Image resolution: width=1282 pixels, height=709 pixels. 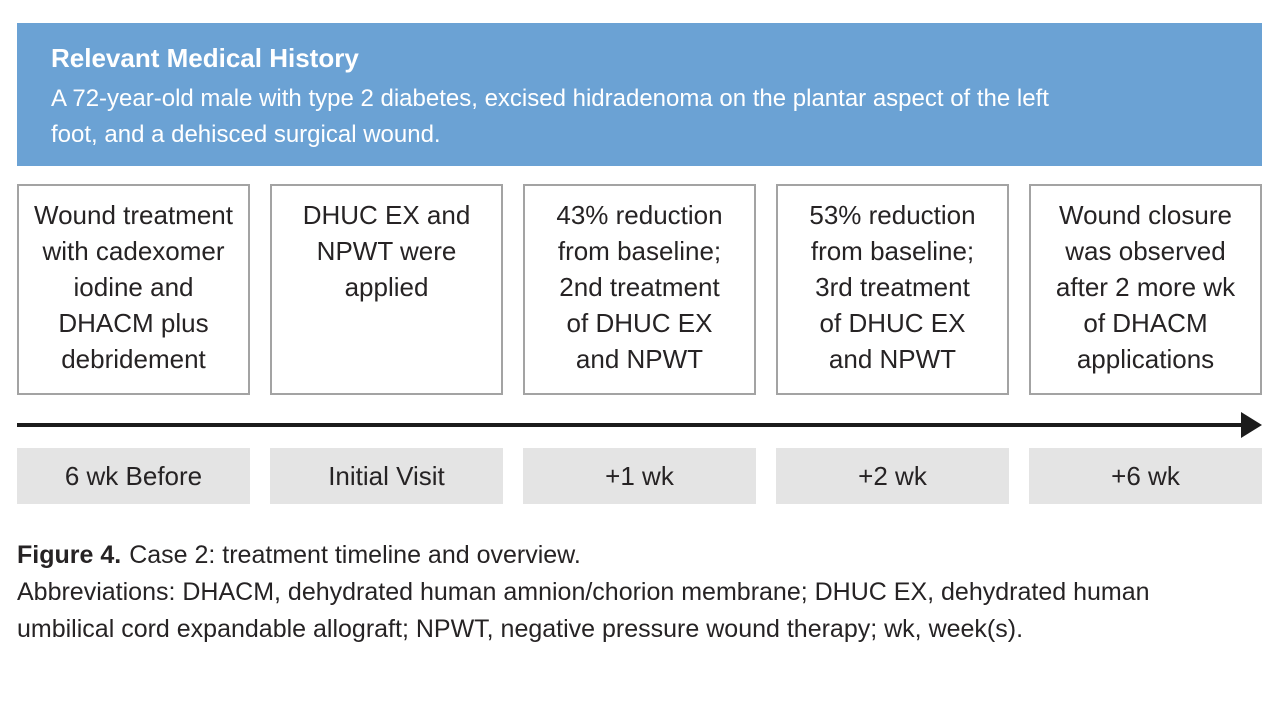 What do you see at coordinates (1145, 476) in the screenshot?
I see `time-label-plus-6wk: +6 wk` at bounding box center [1145, 476].